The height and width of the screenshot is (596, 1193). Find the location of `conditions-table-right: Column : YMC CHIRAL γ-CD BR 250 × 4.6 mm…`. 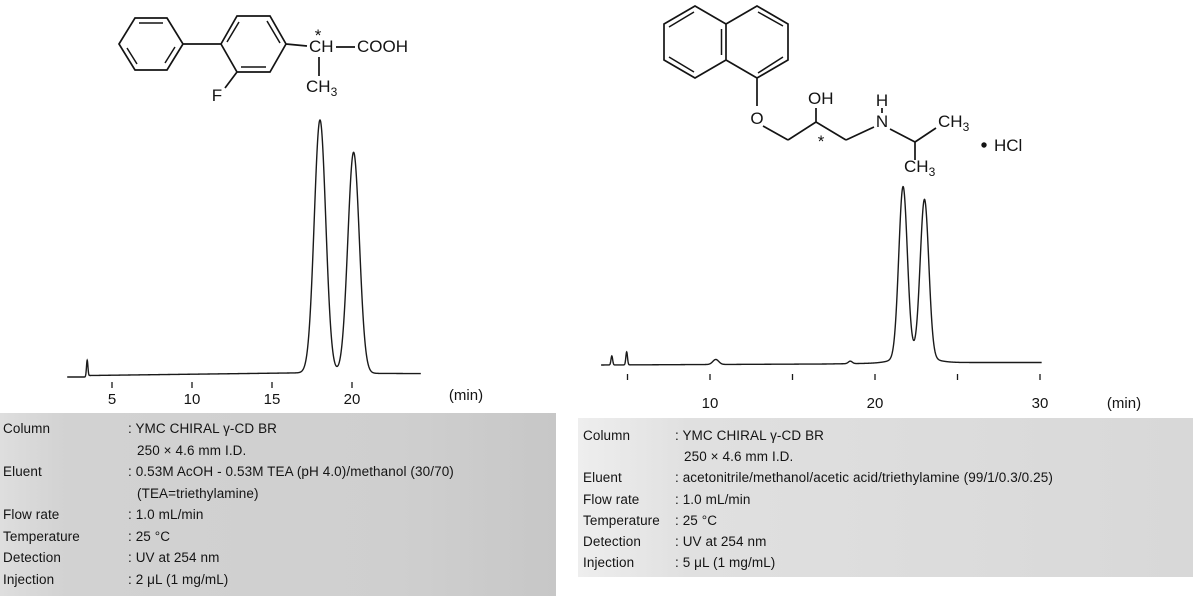

conditions-table-right: Column : YMC CHIRAL γ-CD BR 250 × 4.6 mm… is located at coordinates (885, 495).